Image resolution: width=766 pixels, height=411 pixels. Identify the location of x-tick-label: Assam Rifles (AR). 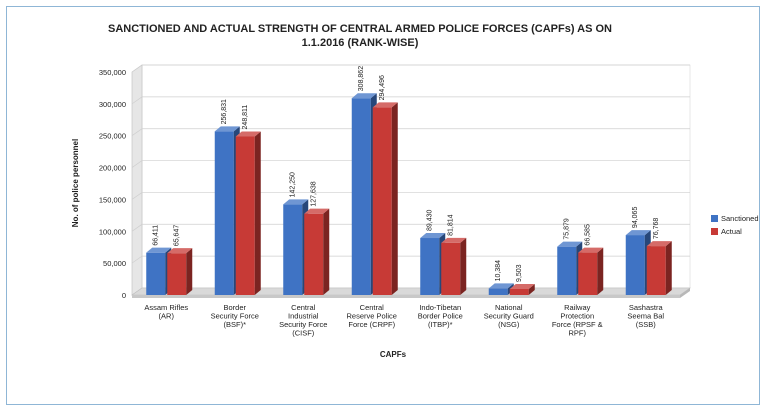
(166, 312).